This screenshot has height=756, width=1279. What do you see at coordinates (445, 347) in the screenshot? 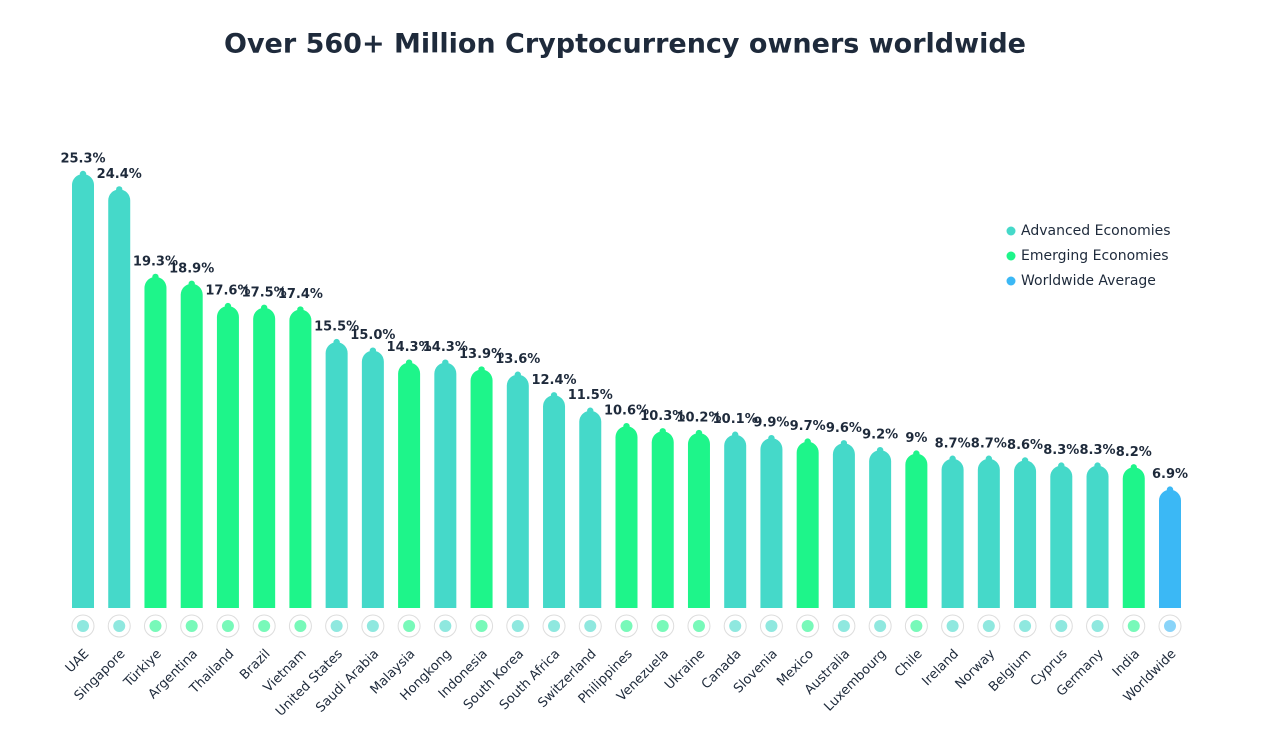
I see `value-label: 14.3%` at bounding box center [445, 347].